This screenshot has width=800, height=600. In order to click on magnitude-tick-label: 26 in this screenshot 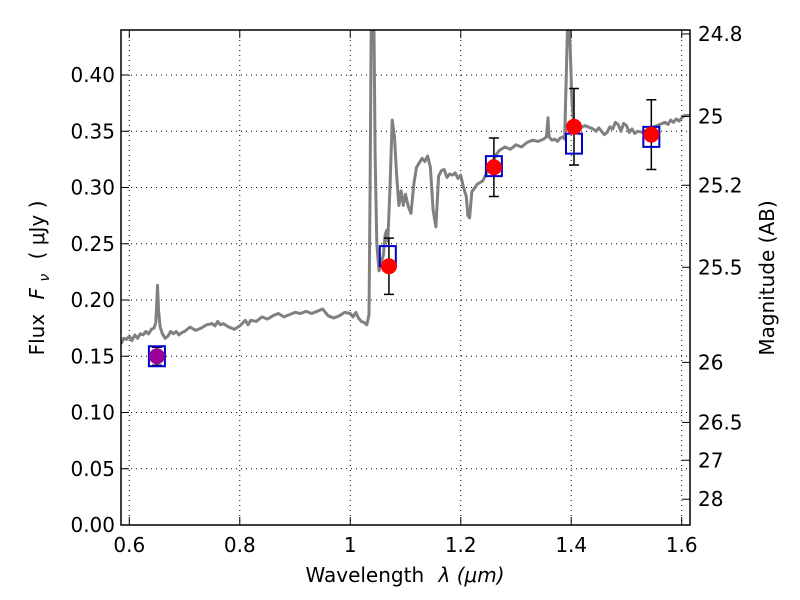, I will do `click(710, 362)`.